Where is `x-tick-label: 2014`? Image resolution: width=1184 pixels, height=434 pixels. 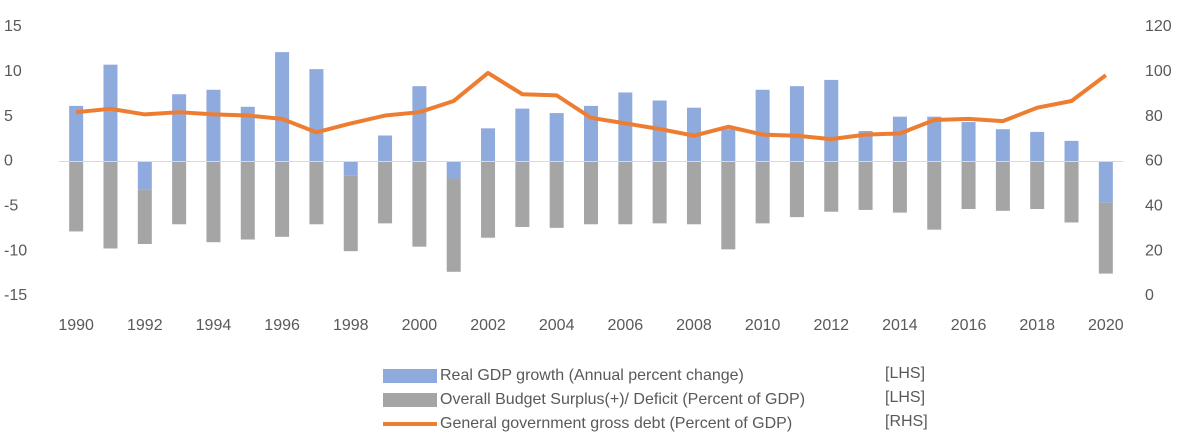
x-tick-label: 2014 is located at coordinates (900, 325).